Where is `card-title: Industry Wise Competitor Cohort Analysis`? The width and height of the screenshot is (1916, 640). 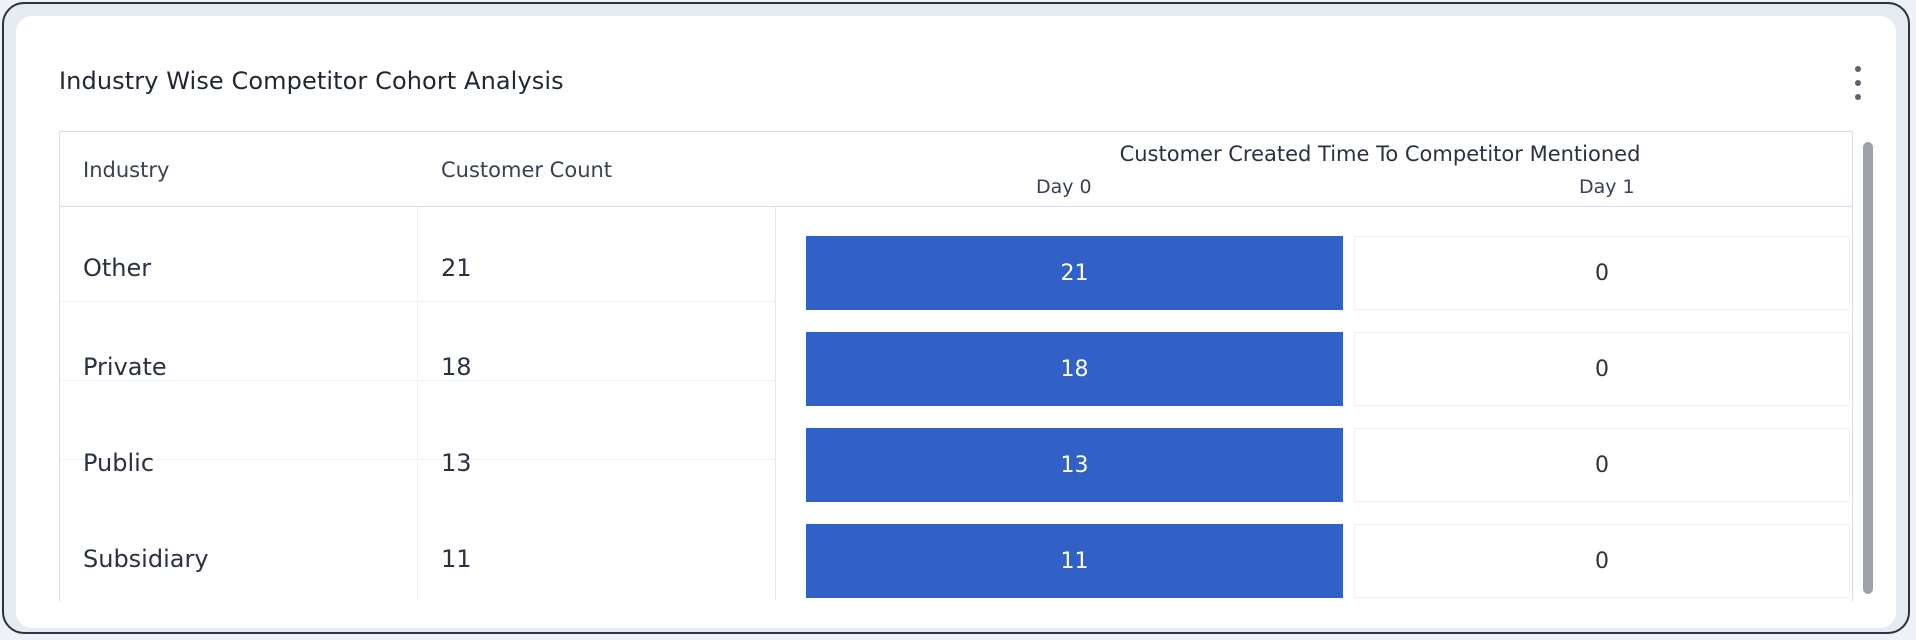
card-title: Industry Wise Competitor Cohort Analysis is located at coordinates (311, 81).